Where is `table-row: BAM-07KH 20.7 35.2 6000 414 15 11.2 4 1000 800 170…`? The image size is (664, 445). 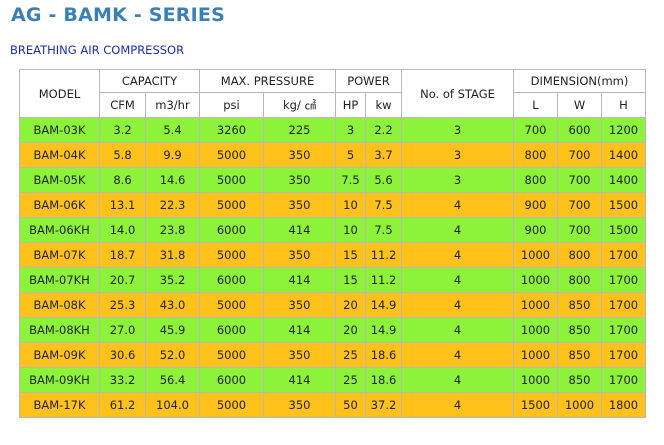
table-row: BAM-07KH 20.7 35.2 6000 414 15 11.2 4 1000 800 170… is located at coordinates (332, 280).